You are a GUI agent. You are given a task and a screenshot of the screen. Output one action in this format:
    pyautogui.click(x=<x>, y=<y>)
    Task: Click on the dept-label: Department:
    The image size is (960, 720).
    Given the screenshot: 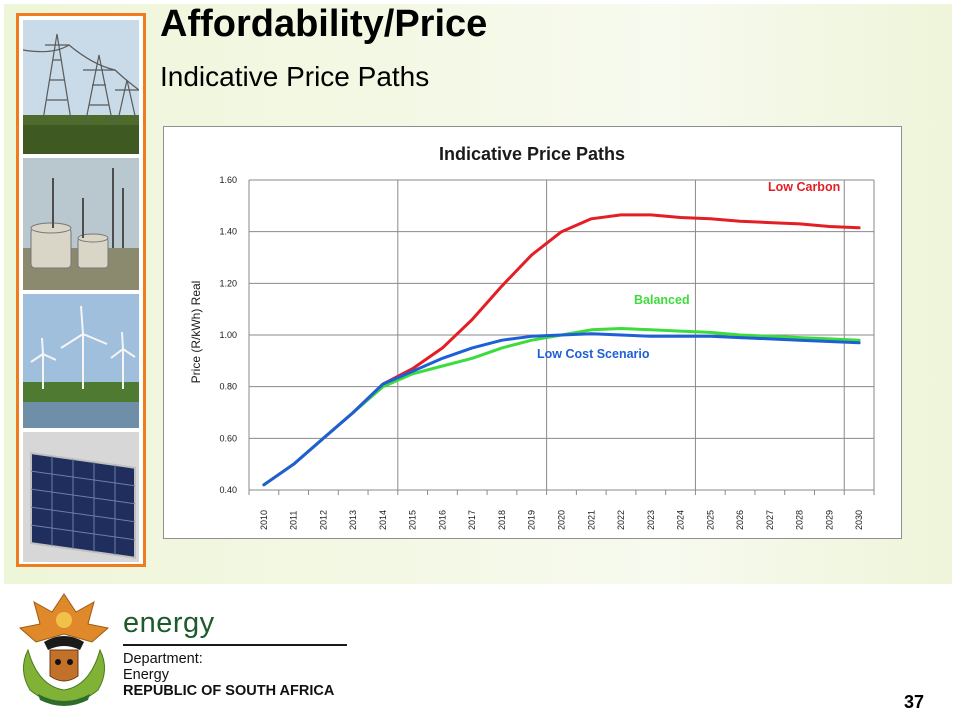 What is the action you would take?
    pyautogui.click(x=163, y=659)
    